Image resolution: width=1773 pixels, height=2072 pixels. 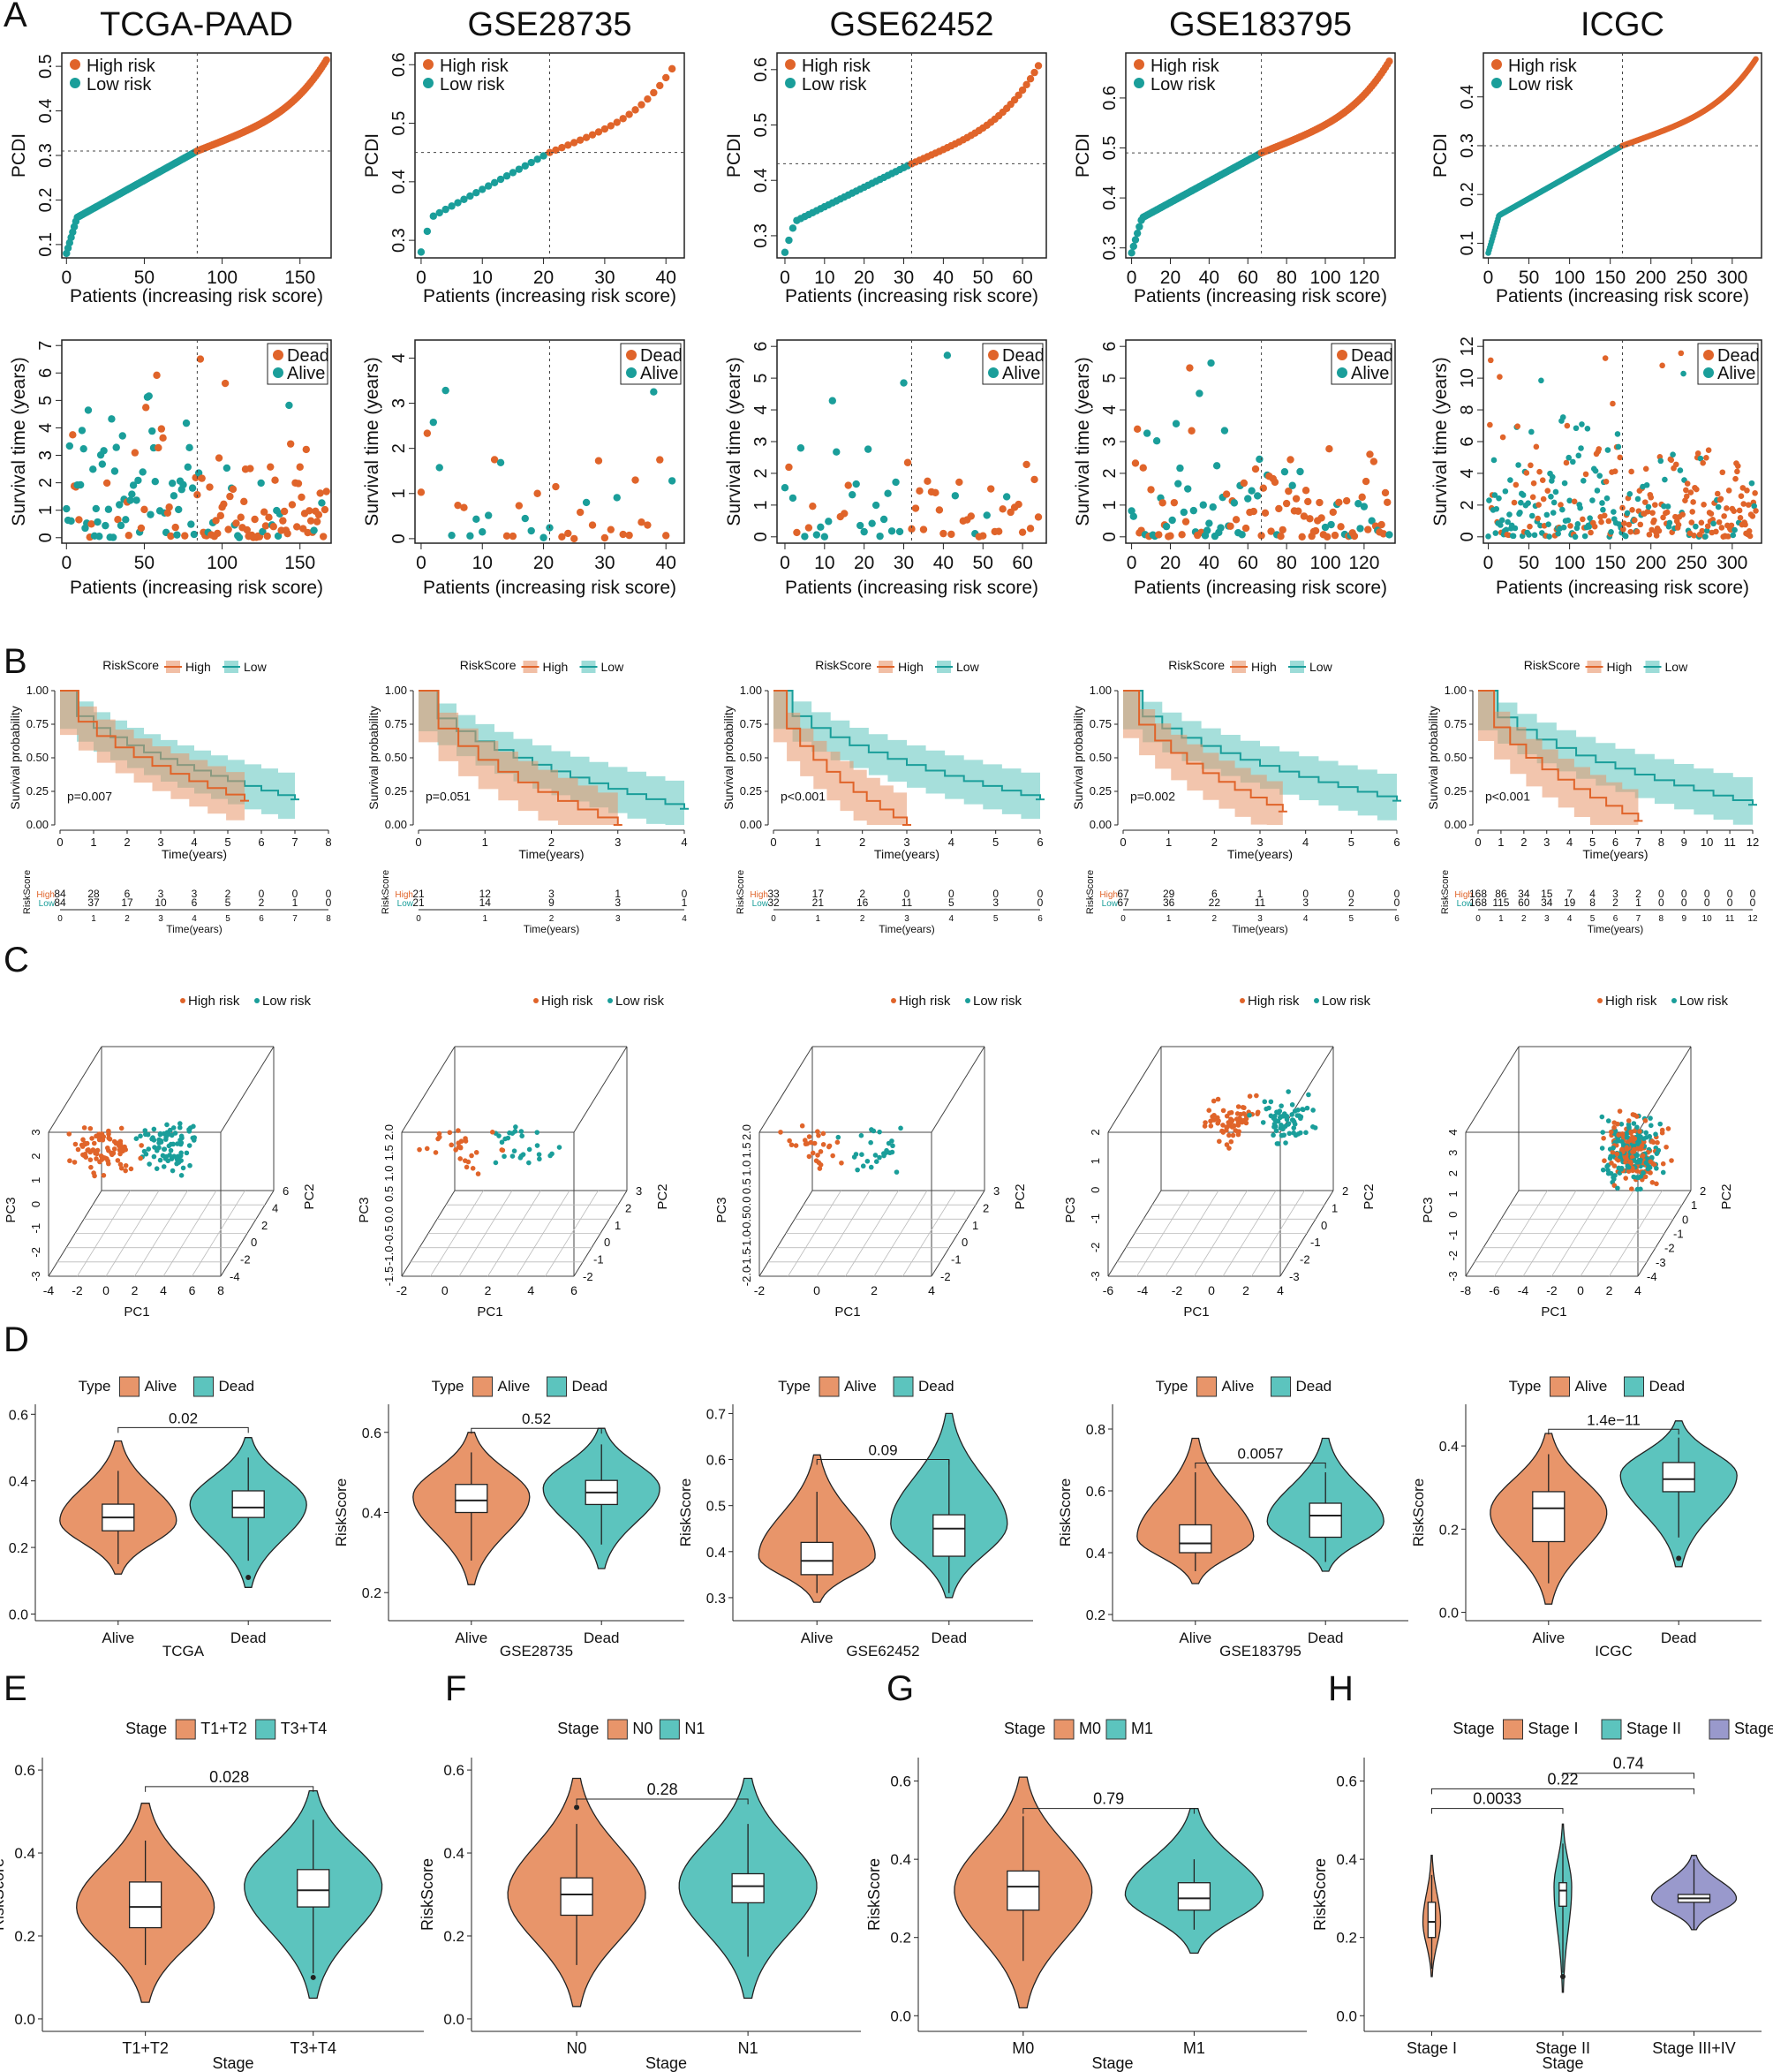 What do you see at coordinates (1346, 2016) in the screenshot?
I see `y-tick-label: 0.0` at bounding box center [1346, 2016].